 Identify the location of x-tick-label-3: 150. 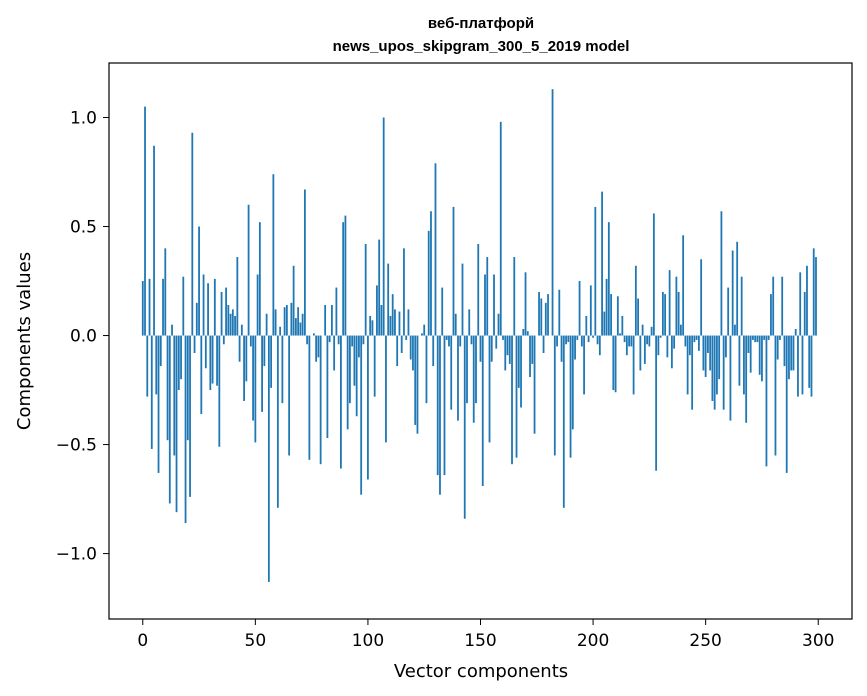
(480, 641).